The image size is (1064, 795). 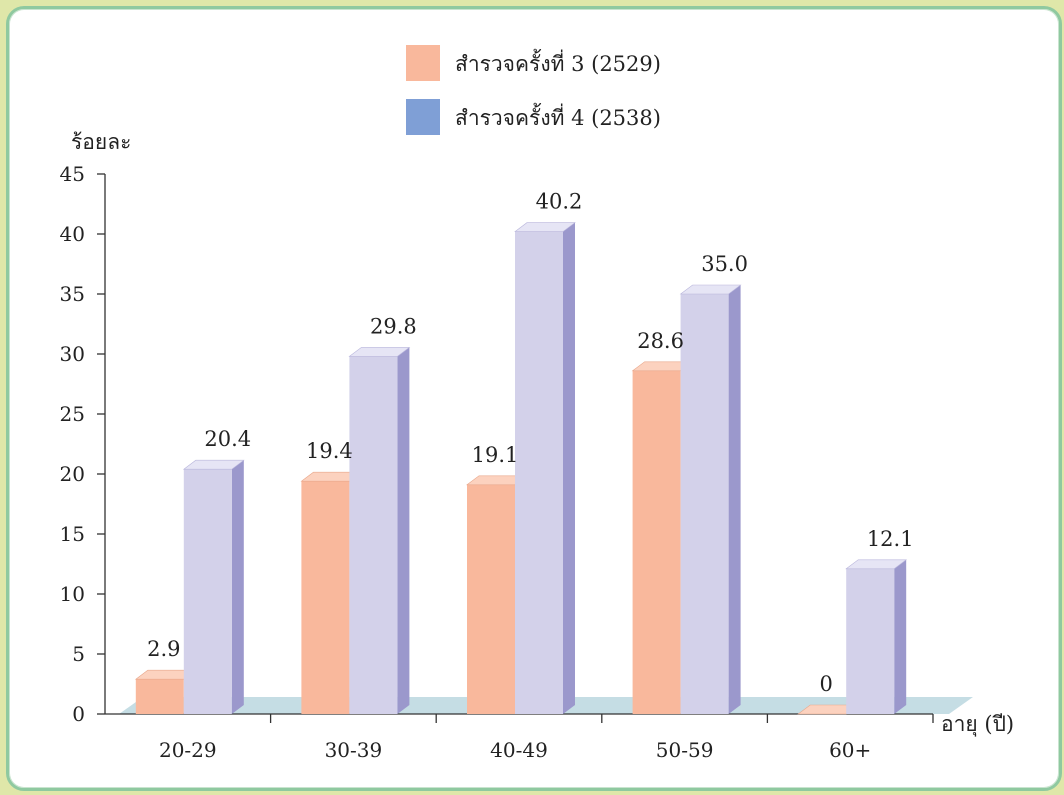 What do you see at coordinates (72, 174) in the screenshot?
I see `y-tick-label: 45` at bounding box center [72, 174].